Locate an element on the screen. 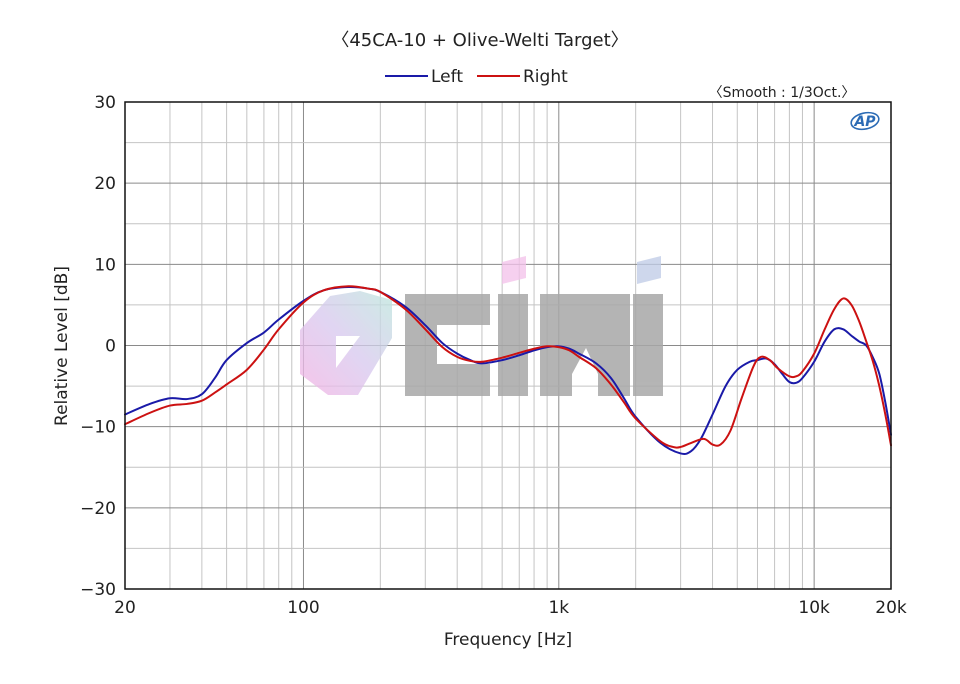 The height and width of the screenshot is (684, 960). ap-logo: AP is located at coordinates (865, 121).